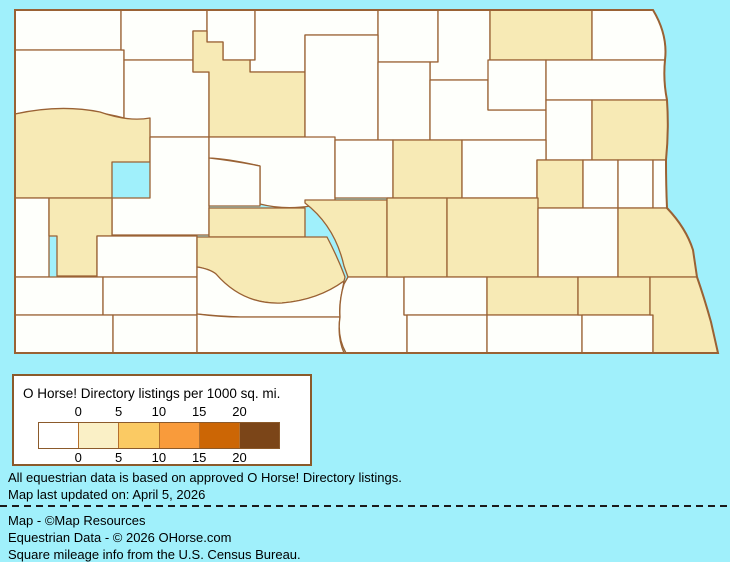  What do you see at coordinates (492, 237) in the screenshot?
I see `county-stutsman` at bounding box center [492, 237].